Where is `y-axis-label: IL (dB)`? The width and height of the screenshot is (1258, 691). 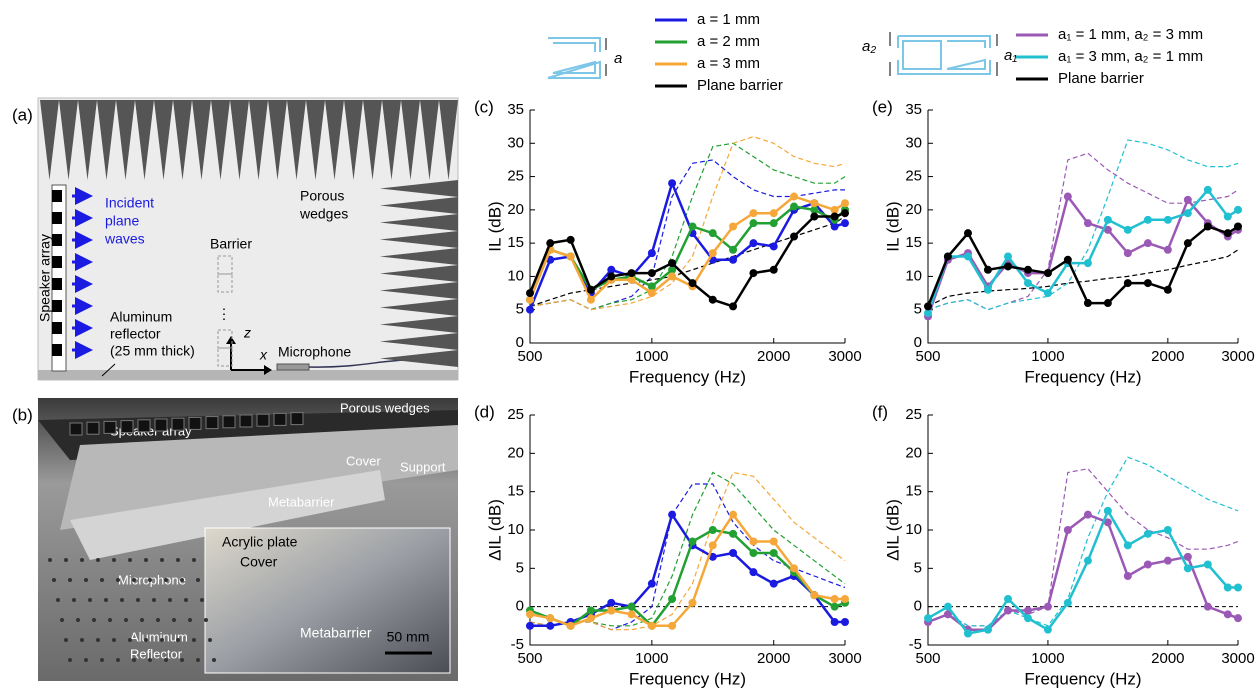
y-axis-label: IL (dB) is located at coordinates (892, 226).